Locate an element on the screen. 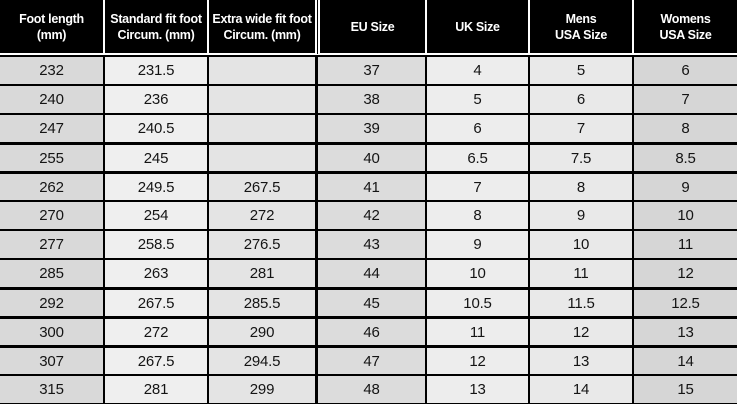 Image resolution: width=737 pixels, height=404 pixels. cell-uk-size: 6 is located at coordinates (476, 127).